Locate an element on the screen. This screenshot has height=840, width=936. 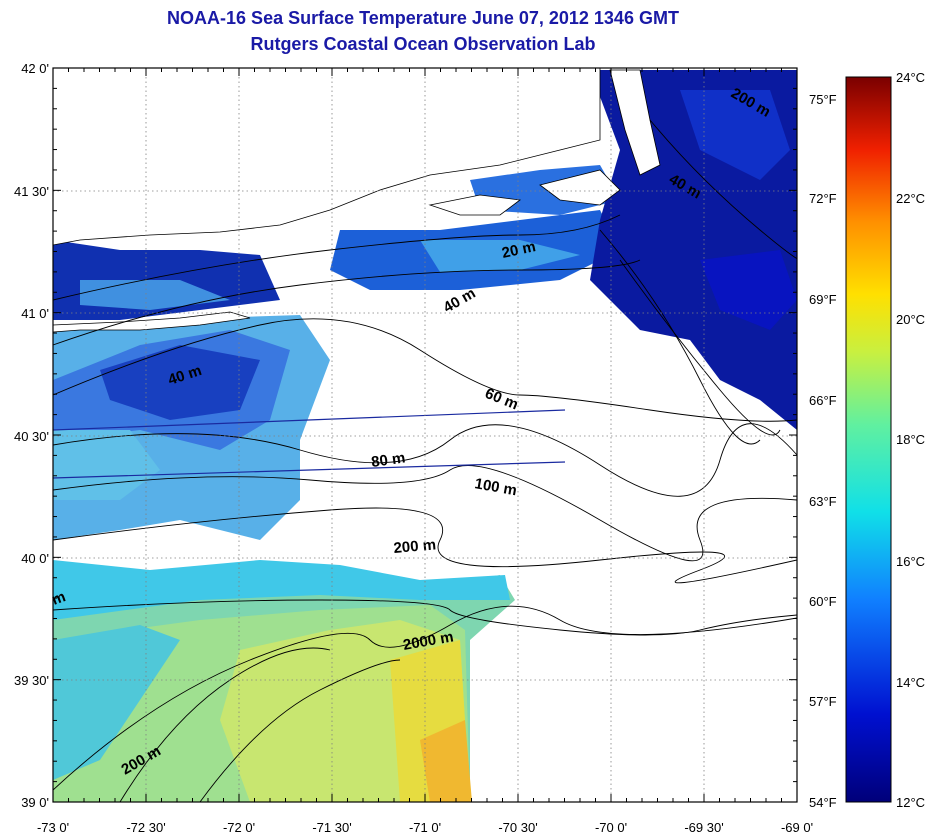
lat-label: 40 0' is located at coordinates (35, 558).